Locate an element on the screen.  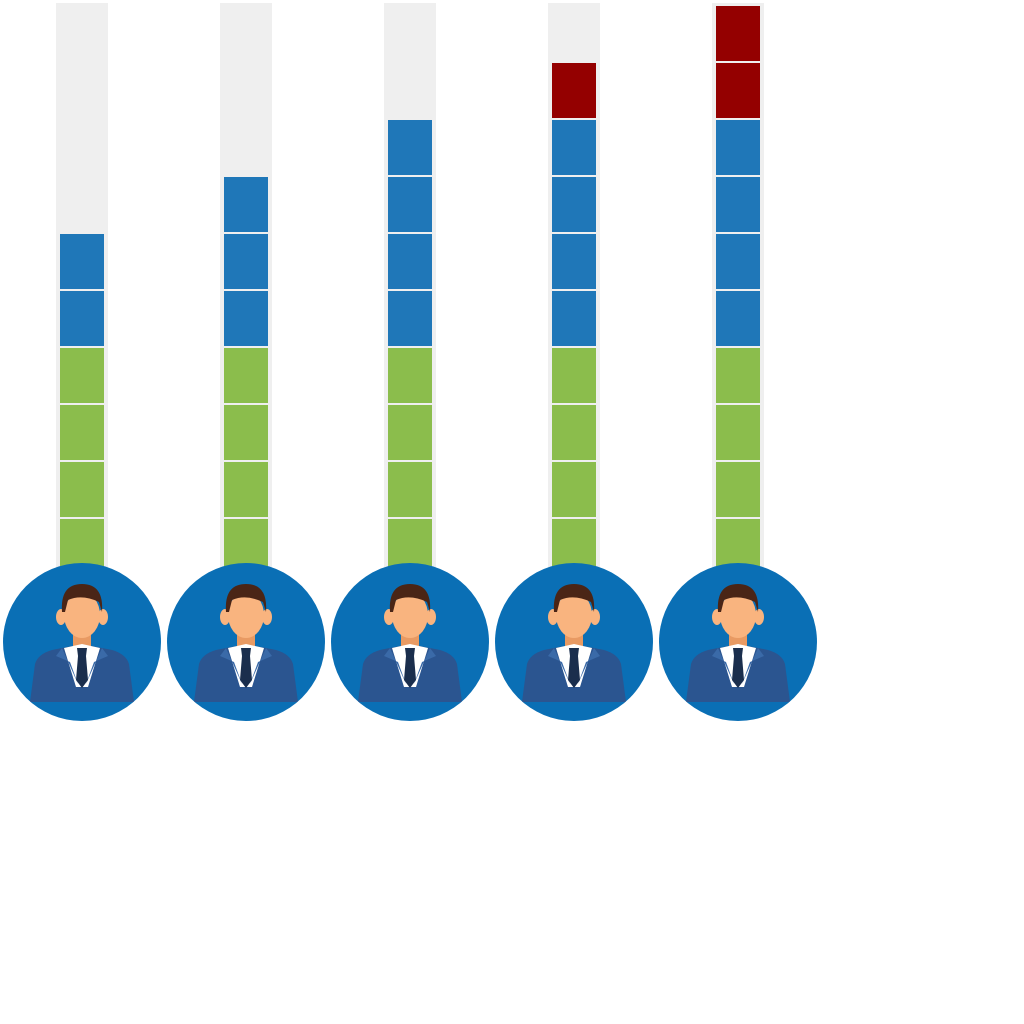
avatars is located at coordinates (410, 642).